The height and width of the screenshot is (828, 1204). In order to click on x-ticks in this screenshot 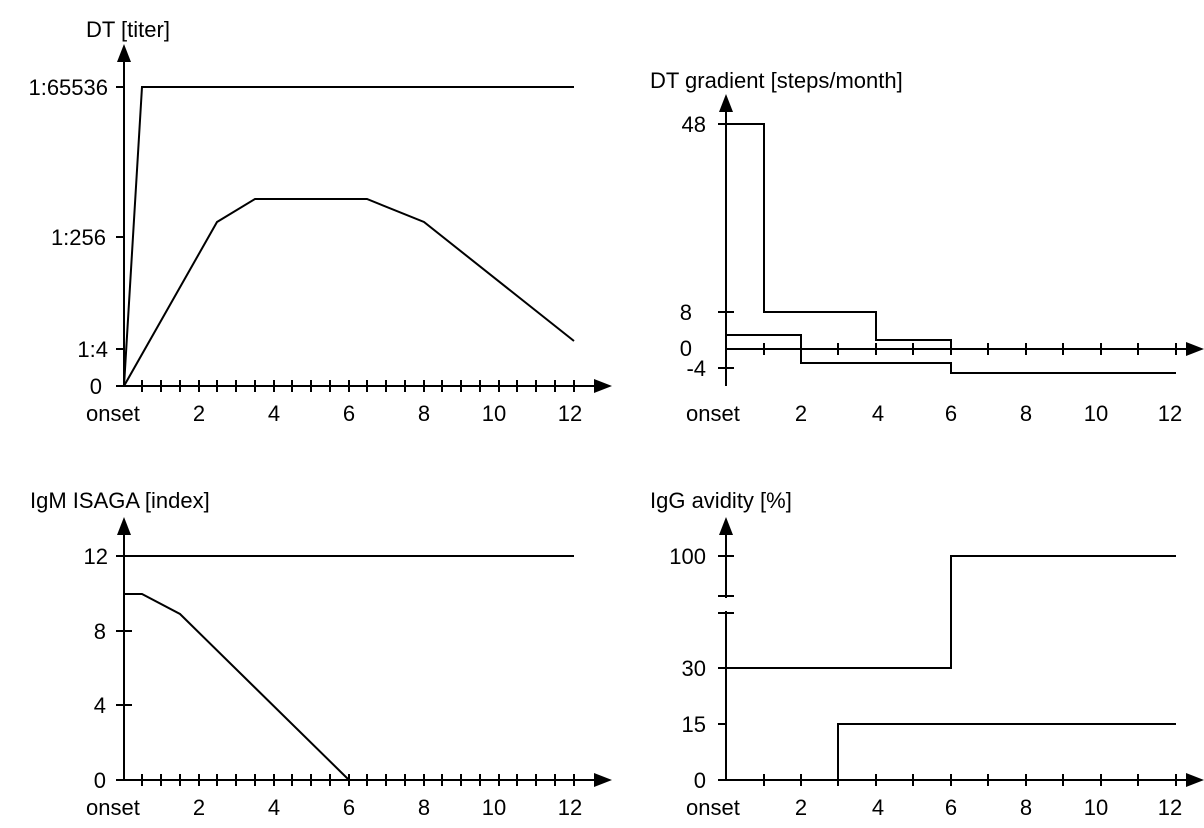, I will do `click(358, 386)`.